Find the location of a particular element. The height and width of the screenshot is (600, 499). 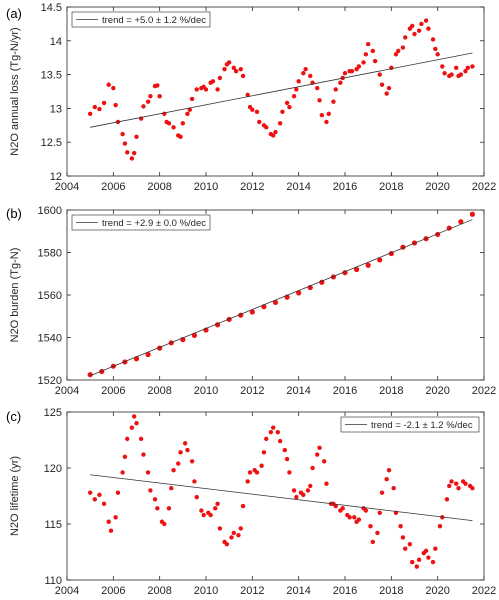

x-tick-label: 2016 is located at coordinates (345, 591).